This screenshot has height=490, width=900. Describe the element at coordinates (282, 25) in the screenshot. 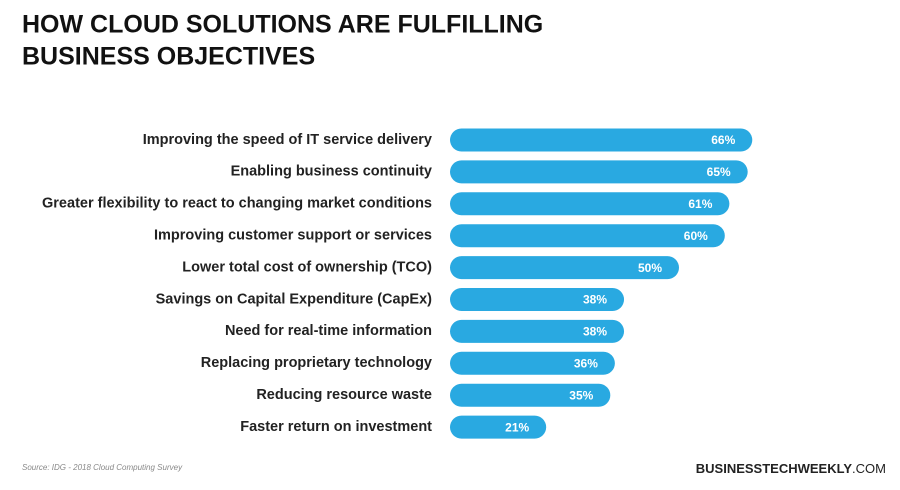

I see `chart-title: HOW CLOUD SOLUTIONS ARE FULFILLING` at that location.